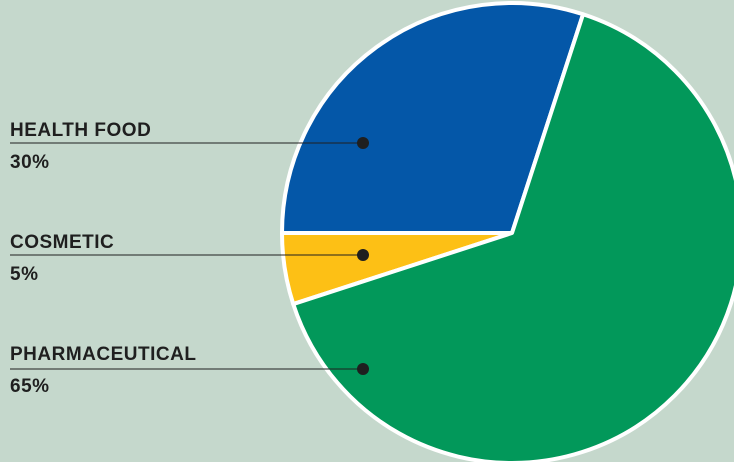  I want to click on value-label-pharmaceutical: 65%, so click(30, 386).